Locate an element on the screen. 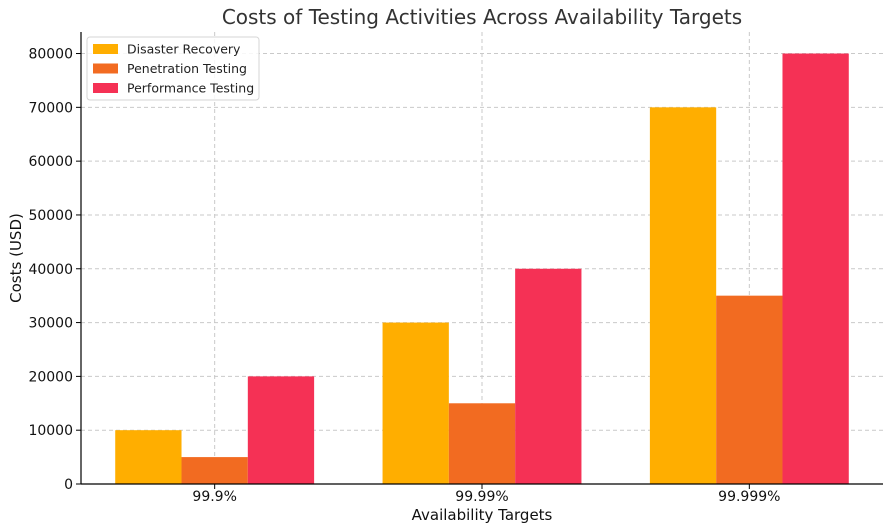 This screenshot has height=532, width=892. x-tick-labels: 99.9% 99.99% 99.999% is located at coordinates (486, 497).